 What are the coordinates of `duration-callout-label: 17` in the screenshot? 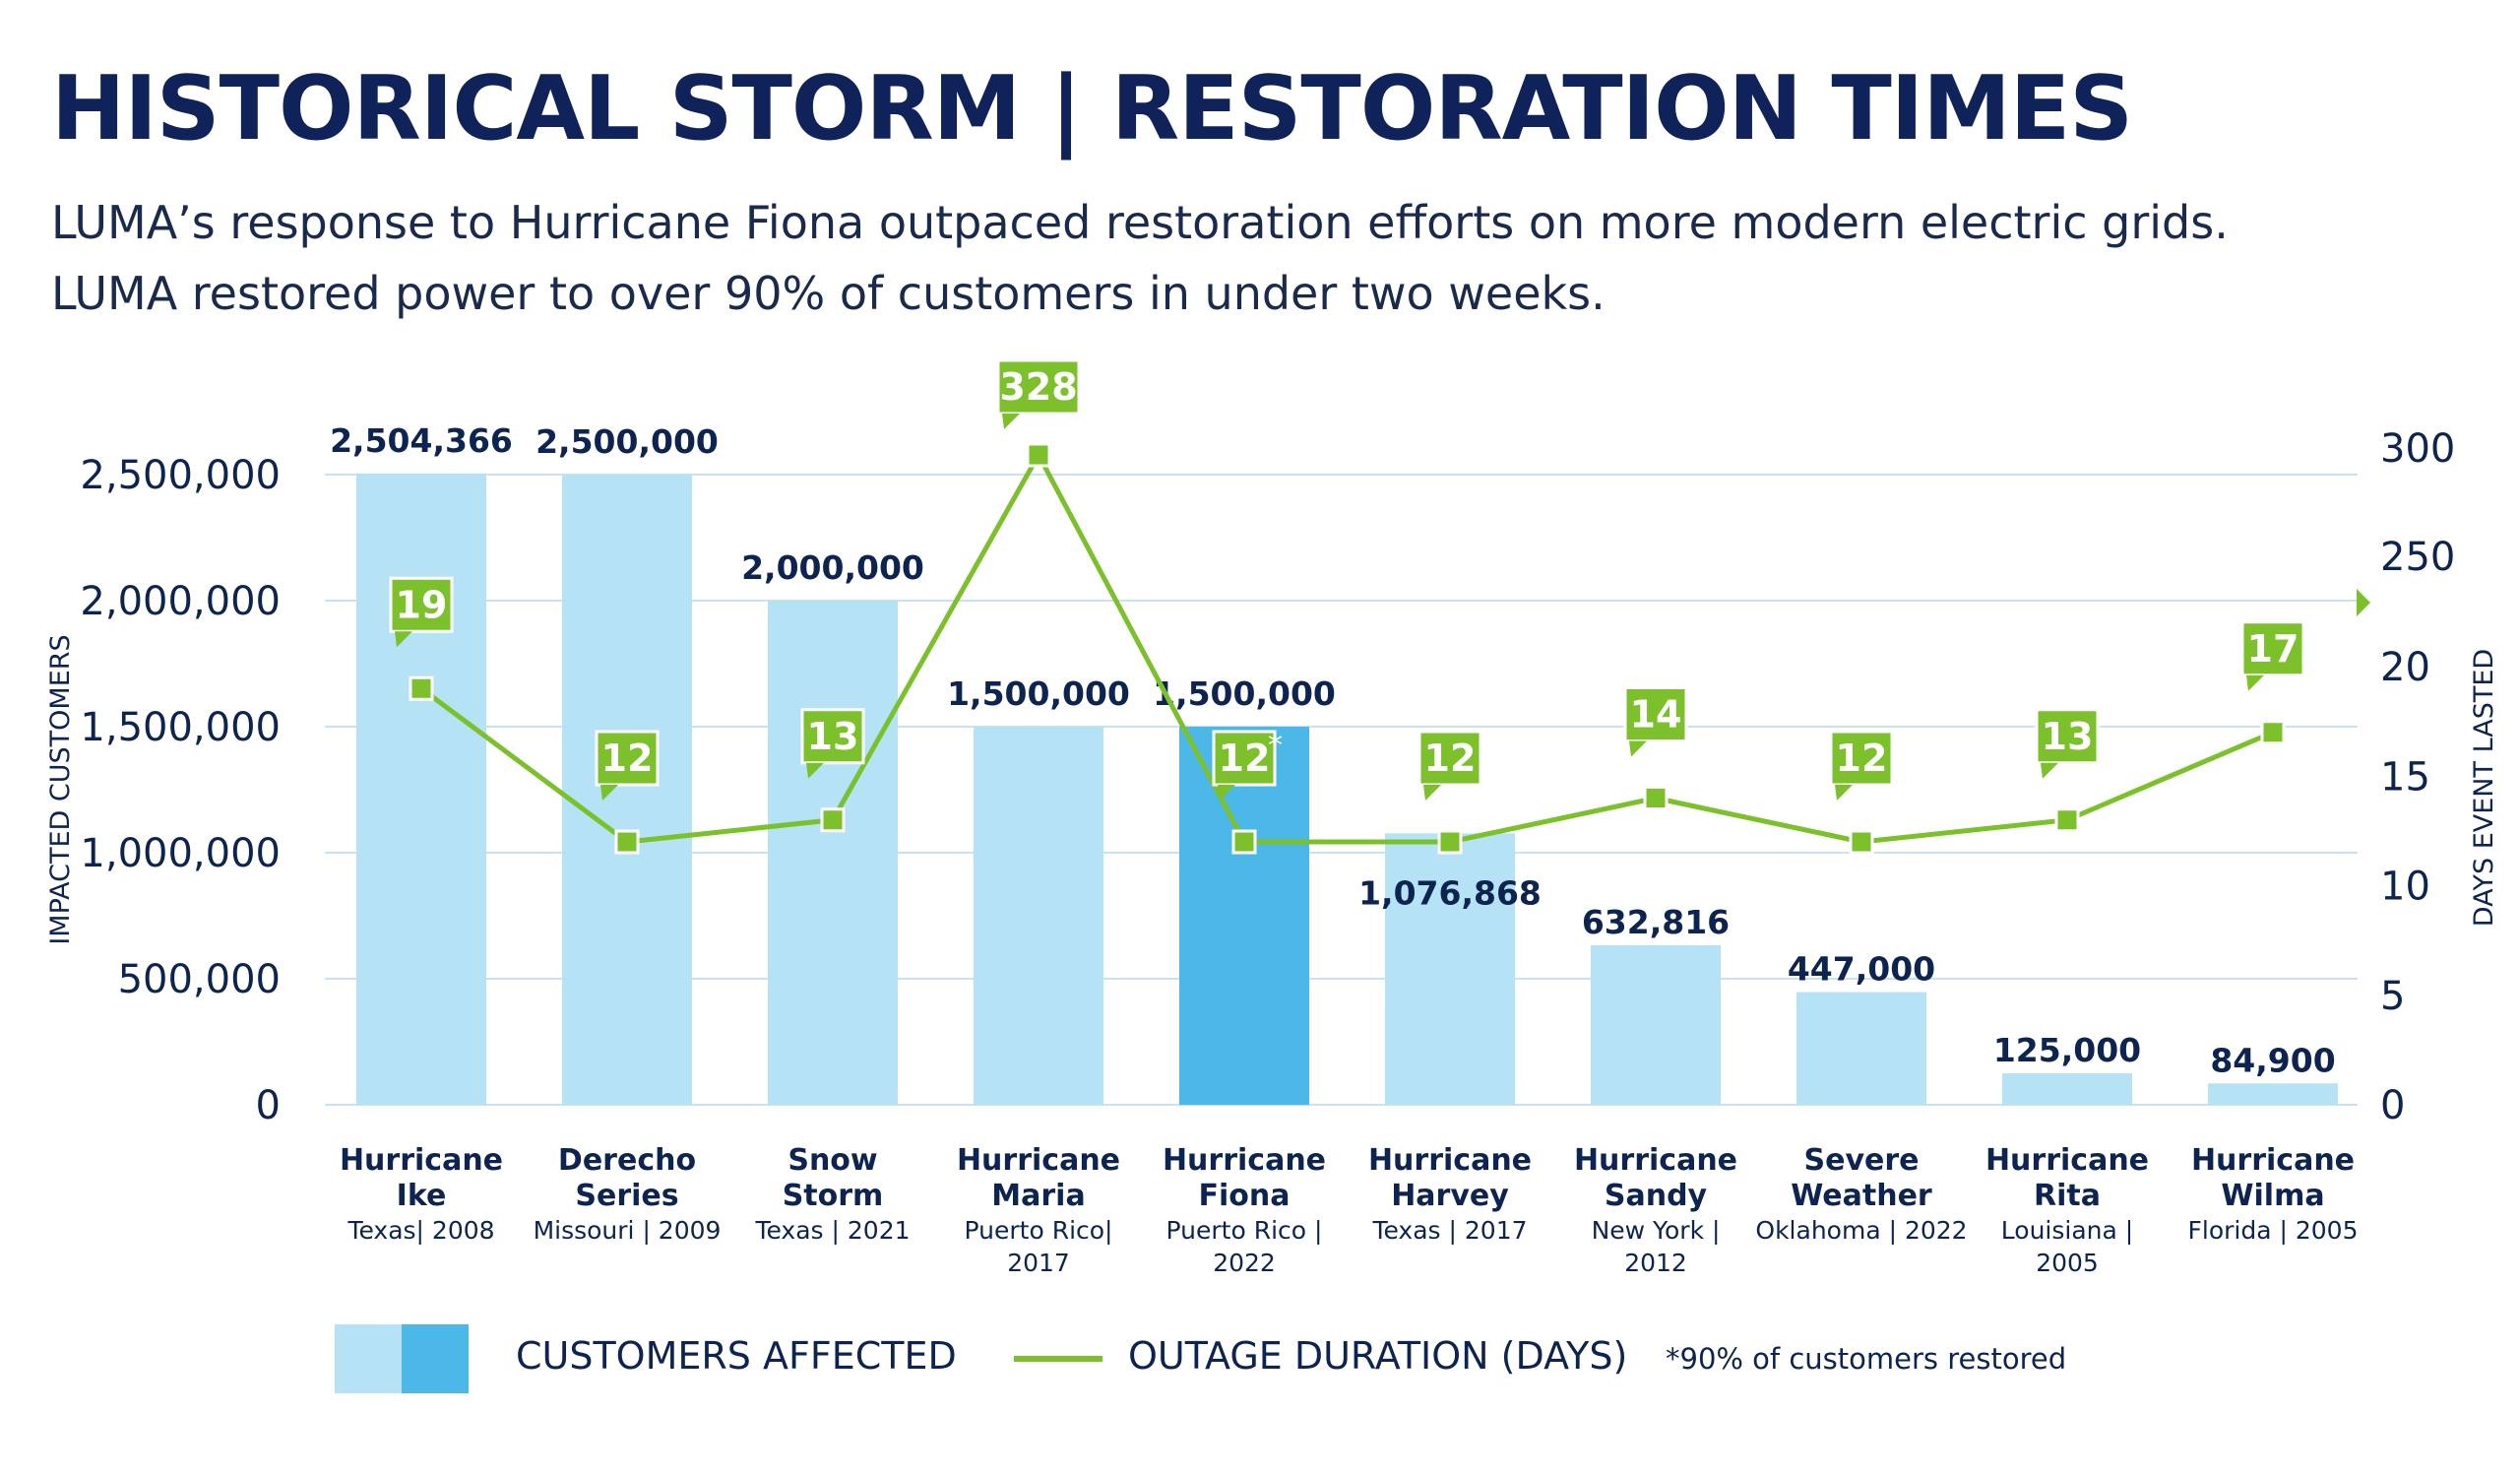 It's located at (2273, 649).